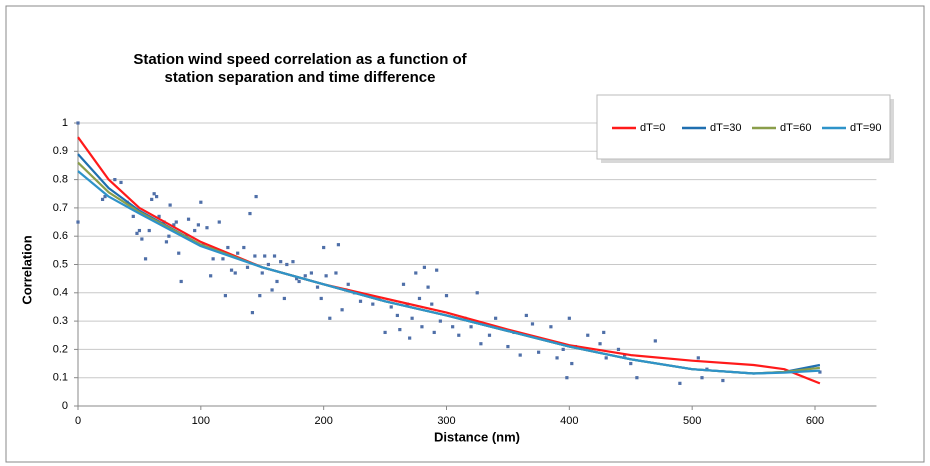 The image size is (930, 466). I want to click on y-tick-label: 0.9, so click(60, 151).